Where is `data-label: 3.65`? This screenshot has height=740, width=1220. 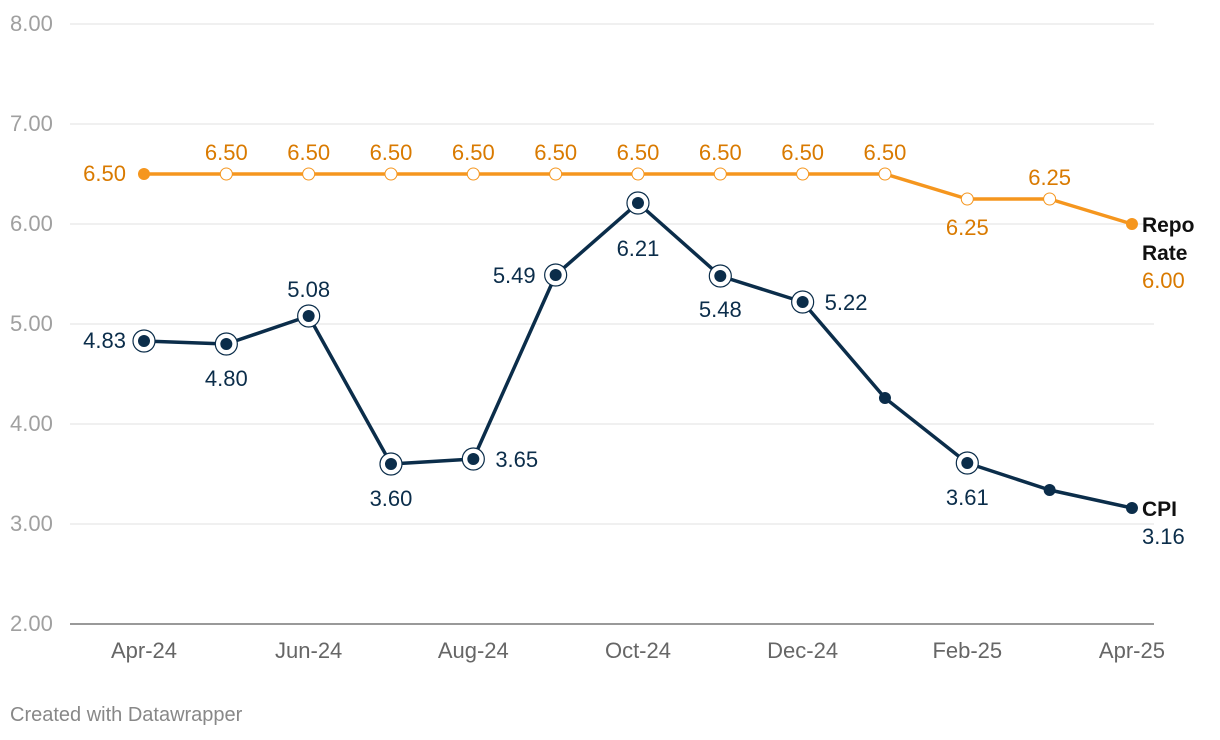
data-label: 3.65 is located at coordinates (516, 459).